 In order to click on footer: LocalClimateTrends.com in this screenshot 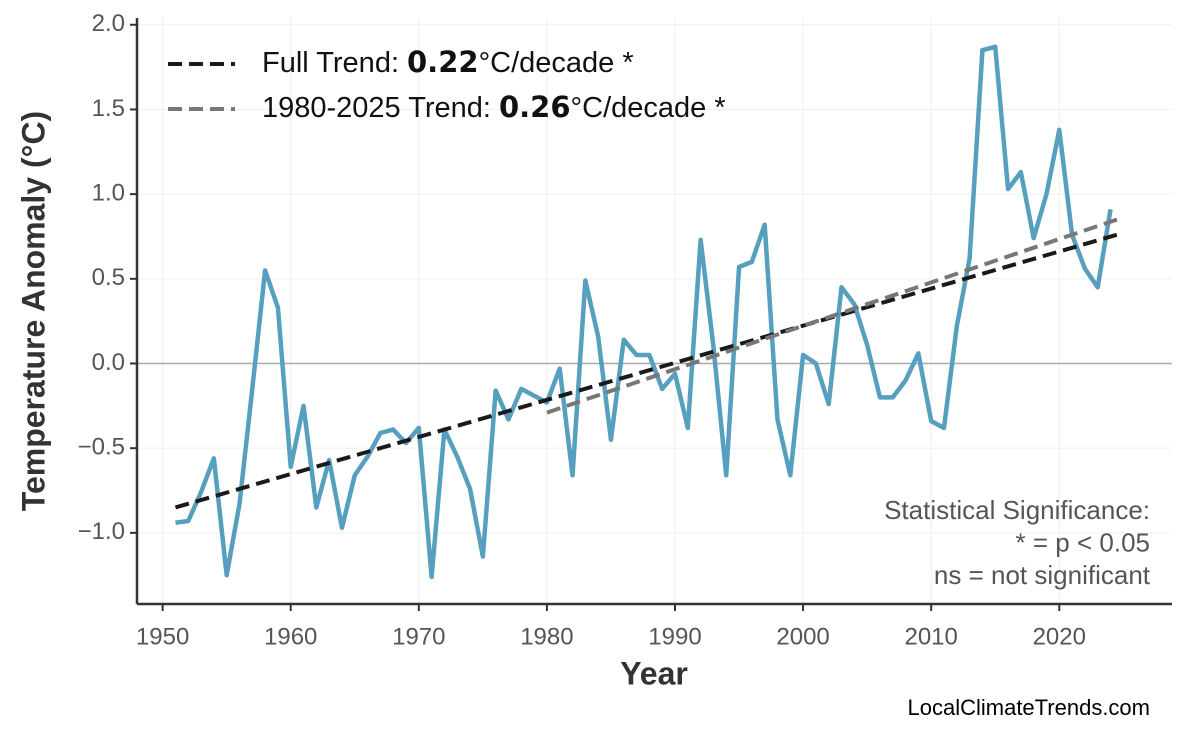, I will do `click(1029, 707)`.